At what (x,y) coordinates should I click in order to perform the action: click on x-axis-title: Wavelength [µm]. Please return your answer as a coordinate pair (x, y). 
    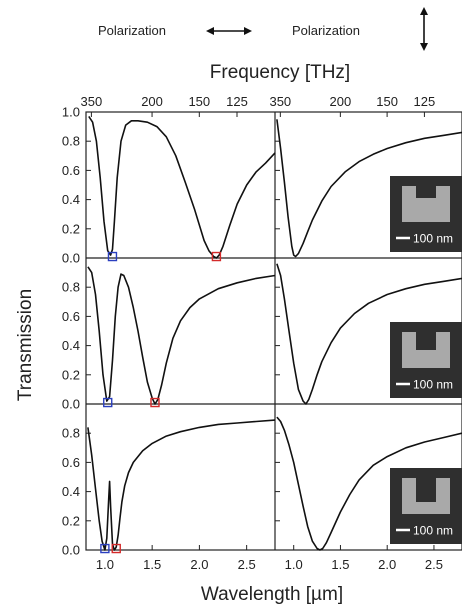
    Looking at the image, I should click on (272, 594).